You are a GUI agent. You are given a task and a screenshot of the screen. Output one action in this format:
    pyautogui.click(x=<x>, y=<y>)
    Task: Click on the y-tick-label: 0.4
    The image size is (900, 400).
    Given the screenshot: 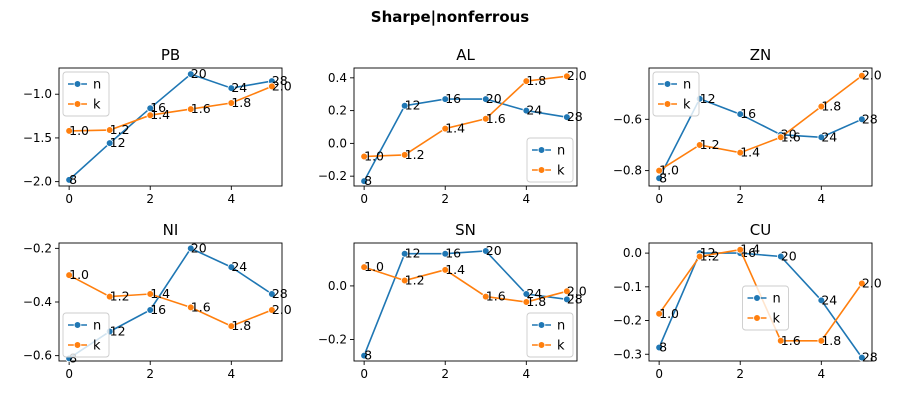 What is the action you would take?
    pyautogui.click(x=337, y=78)
    